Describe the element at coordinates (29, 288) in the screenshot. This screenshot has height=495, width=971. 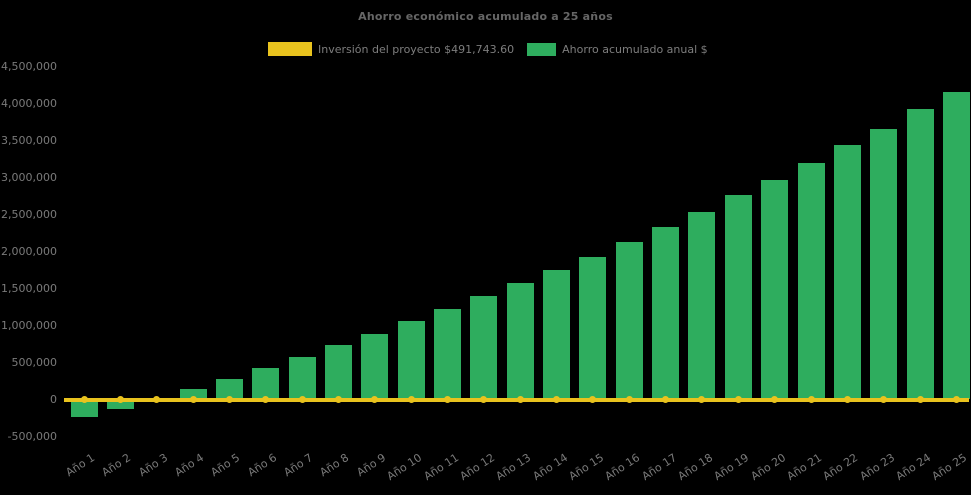
I see `y-axis-label-1500000: 1,500,000` at that location.